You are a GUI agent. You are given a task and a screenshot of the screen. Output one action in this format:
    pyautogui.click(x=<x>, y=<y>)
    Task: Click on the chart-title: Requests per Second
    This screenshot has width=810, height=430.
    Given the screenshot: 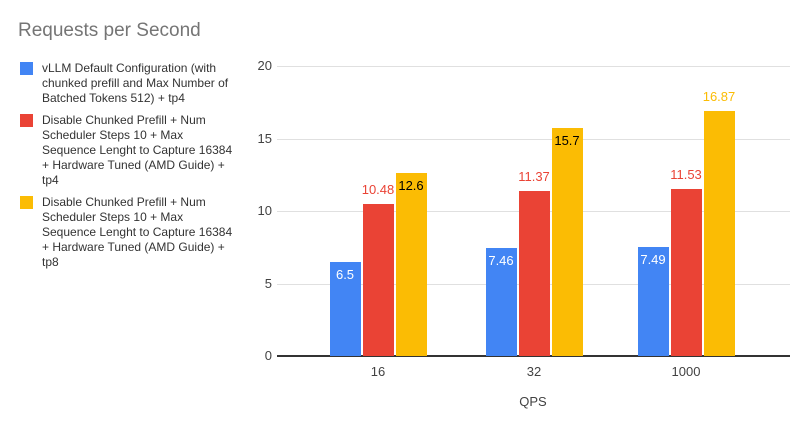 What is the action you would take?
    pyautogui.click(x=109, y=30)
    